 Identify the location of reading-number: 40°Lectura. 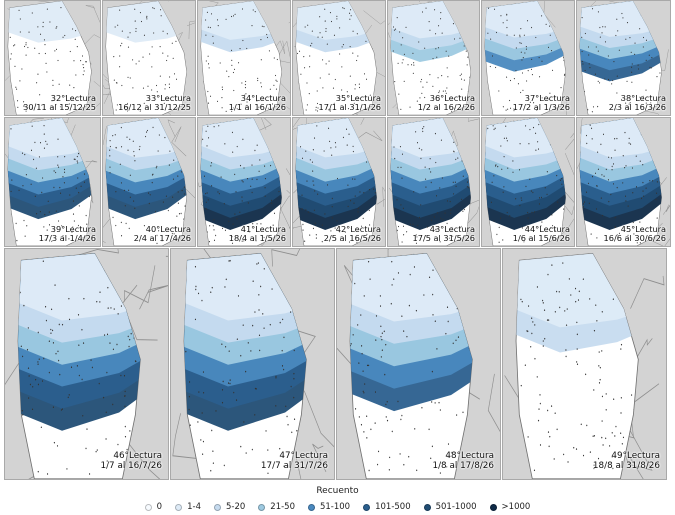
(168, 229).